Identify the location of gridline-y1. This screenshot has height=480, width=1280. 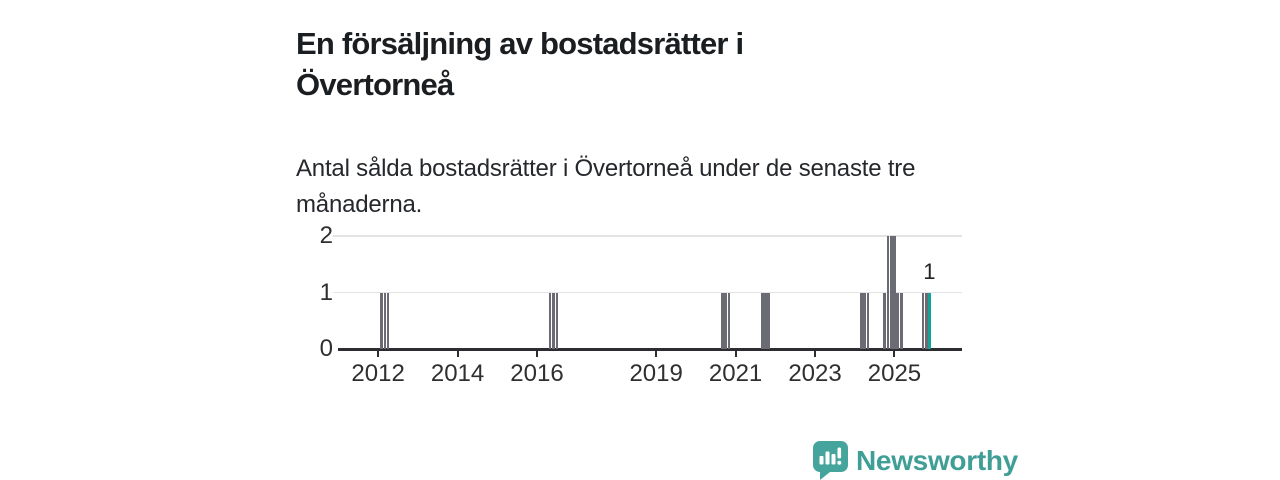
(647, 292).